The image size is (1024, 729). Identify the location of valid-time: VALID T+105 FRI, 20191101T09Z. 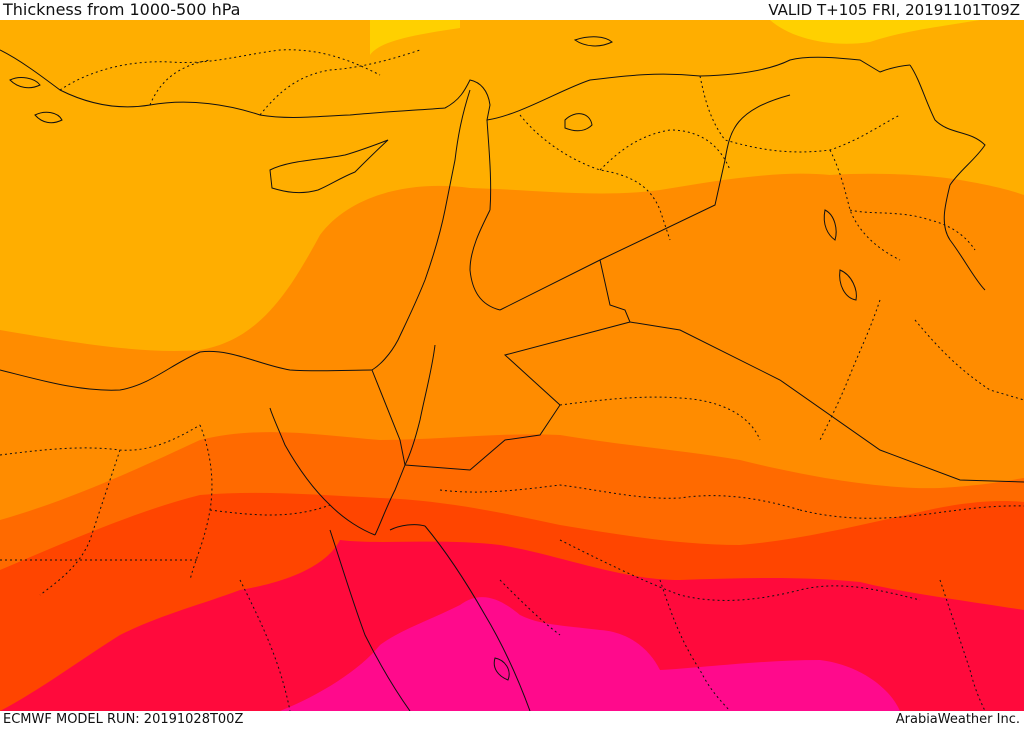
(894, 10).